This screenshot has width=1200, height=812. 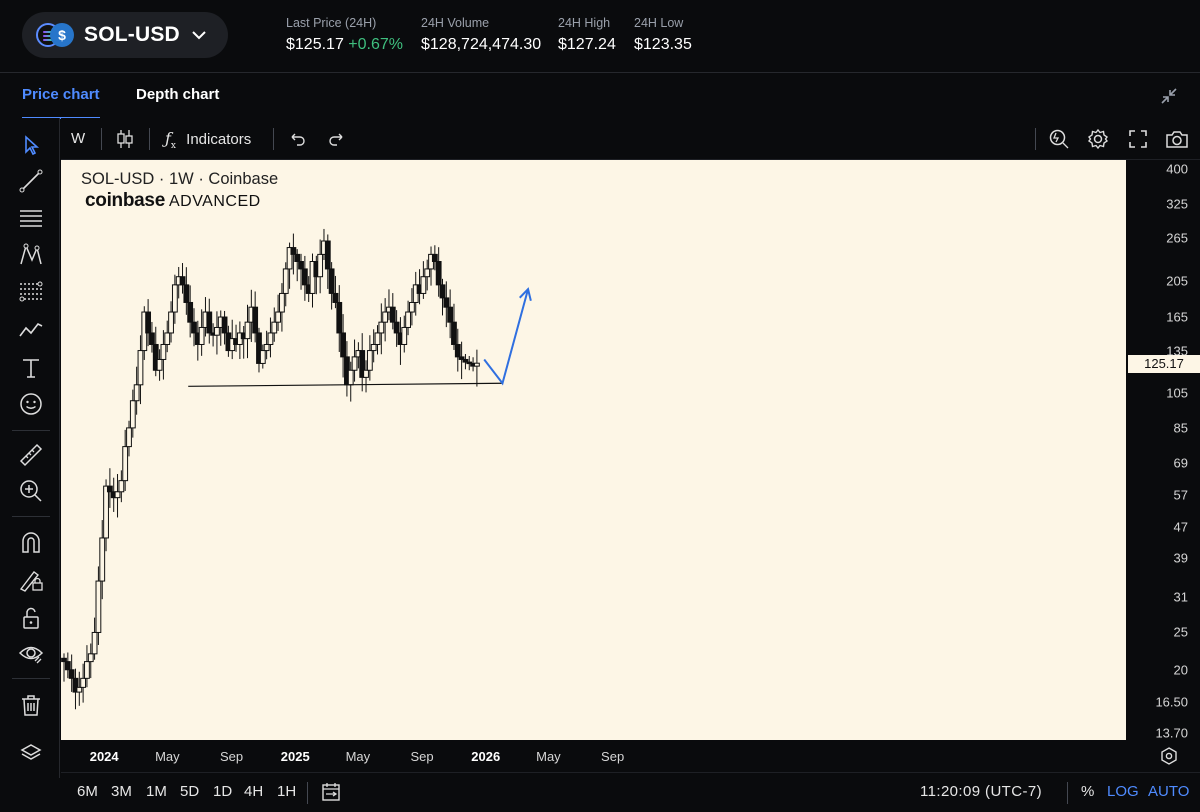 What do you see at coordinates (1177, 281) in the screenshot?
I see `y-tick-label: 205` at bounding box center [1177, 281].